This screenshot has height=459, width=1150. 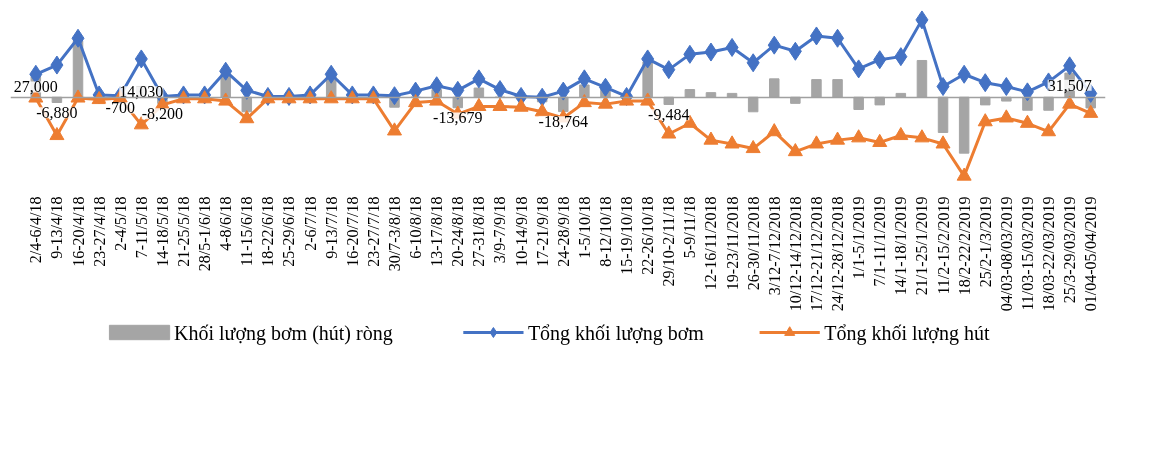 What do you see at coordinates (36, 230) in the screenshot?
I see `x-tick-label: 2/4-6/4/18` at bounding box center [36, 230].